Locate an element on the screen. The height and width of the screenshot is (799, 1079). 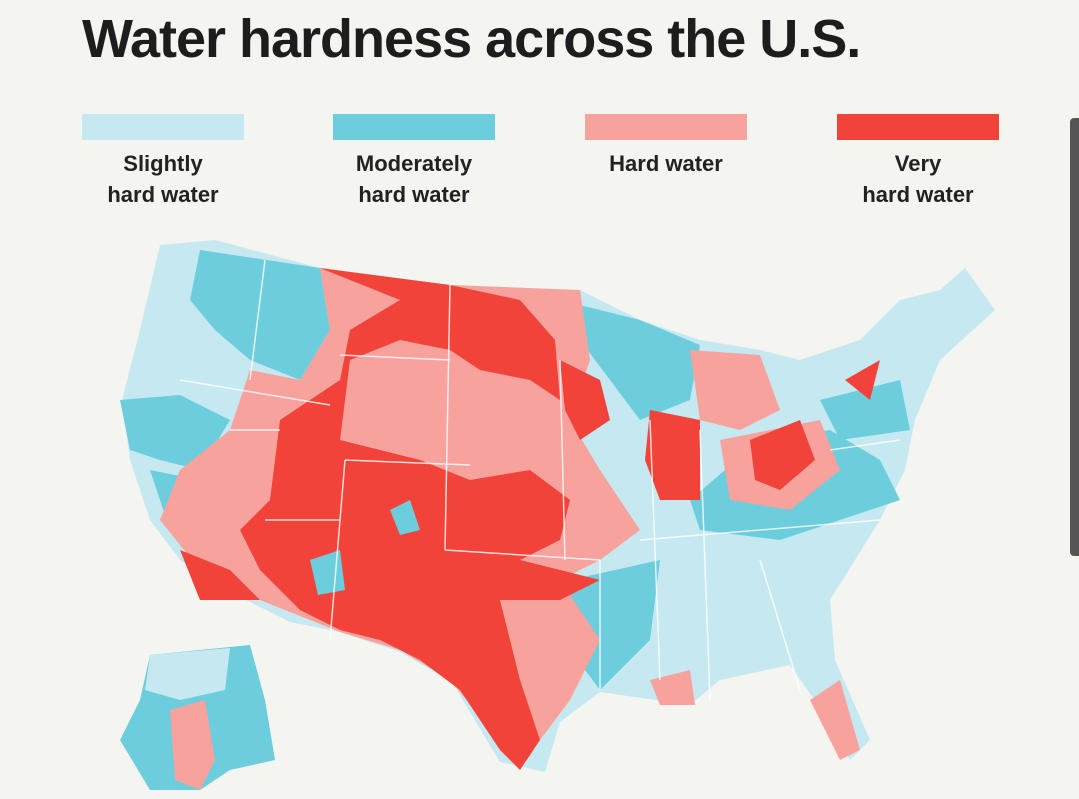
legend-item: Moderately hard water is located at coordinates (414, 162).